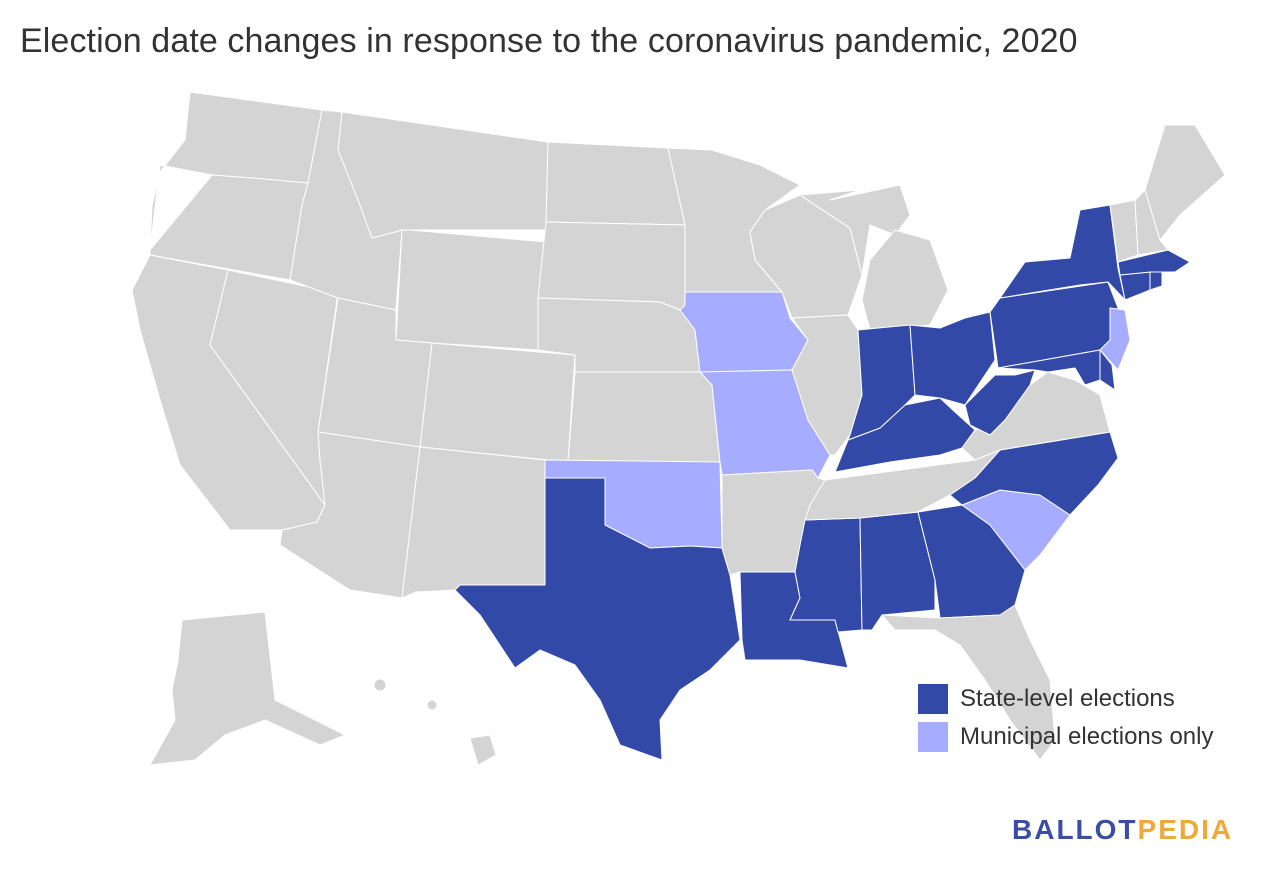  Describe the element at coordinates (855, 230) in the screenshot. I see `state-MI` at that location.